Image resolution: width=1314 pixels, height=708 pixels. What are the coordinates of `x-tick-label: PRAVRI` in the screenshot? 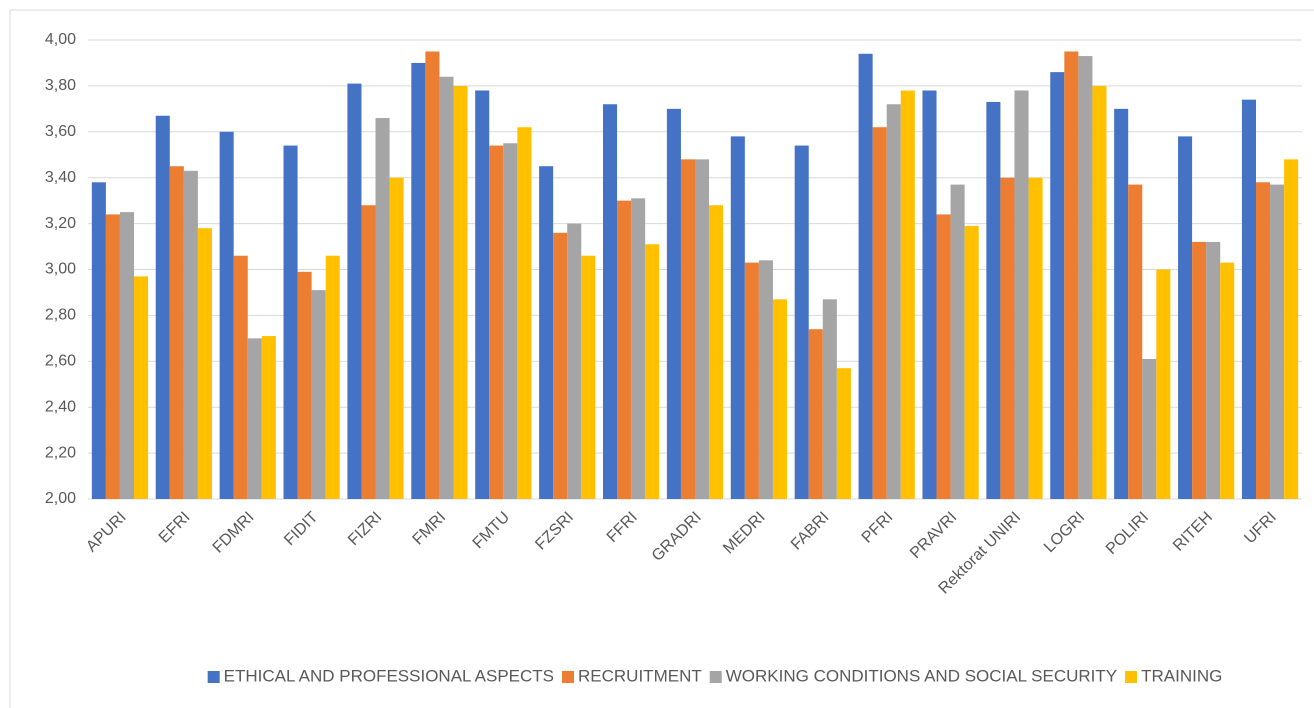 It's located at (933, 535).